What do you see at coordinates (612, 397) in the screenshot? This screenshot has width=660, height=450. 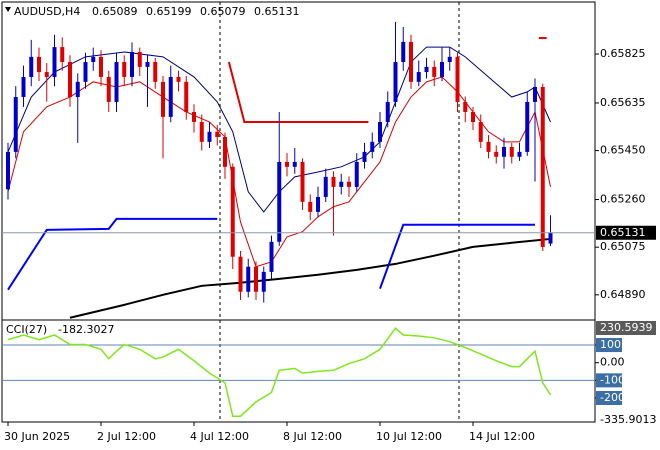 I see `y-tick-label: -200` at bounding box center [612, 397].